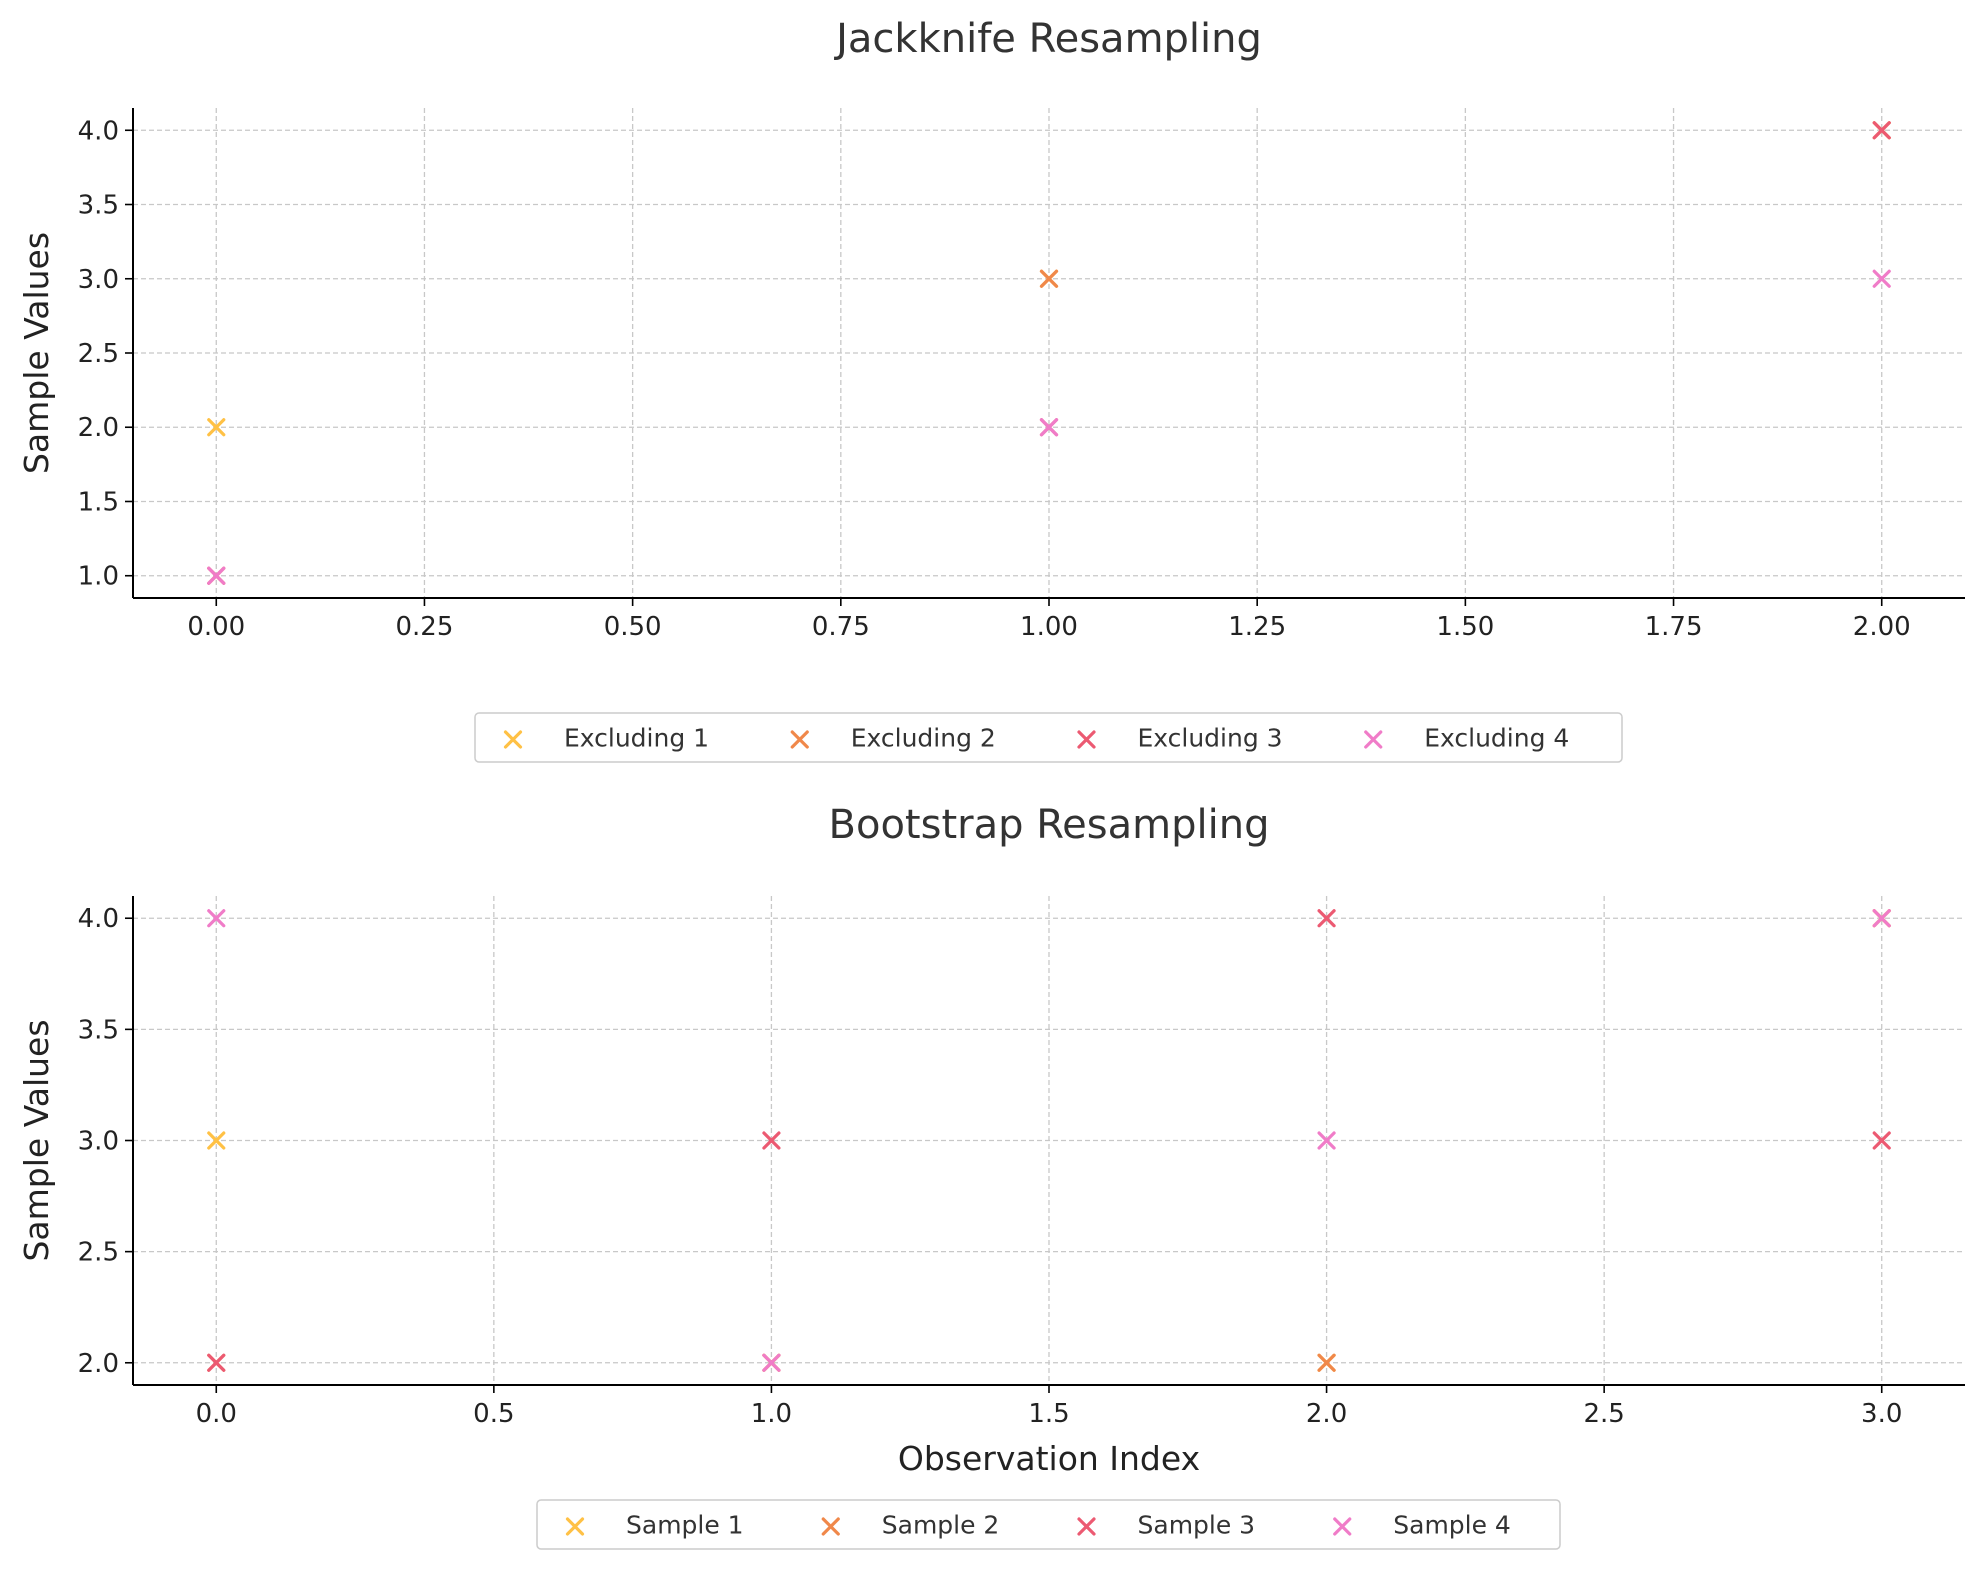 This screenshot has height=1569, width=1980. What do you see at coordinates (636, 738) in the screenshot?
I see `legend-label: Excluding 1` at bounding box center [636, 738].